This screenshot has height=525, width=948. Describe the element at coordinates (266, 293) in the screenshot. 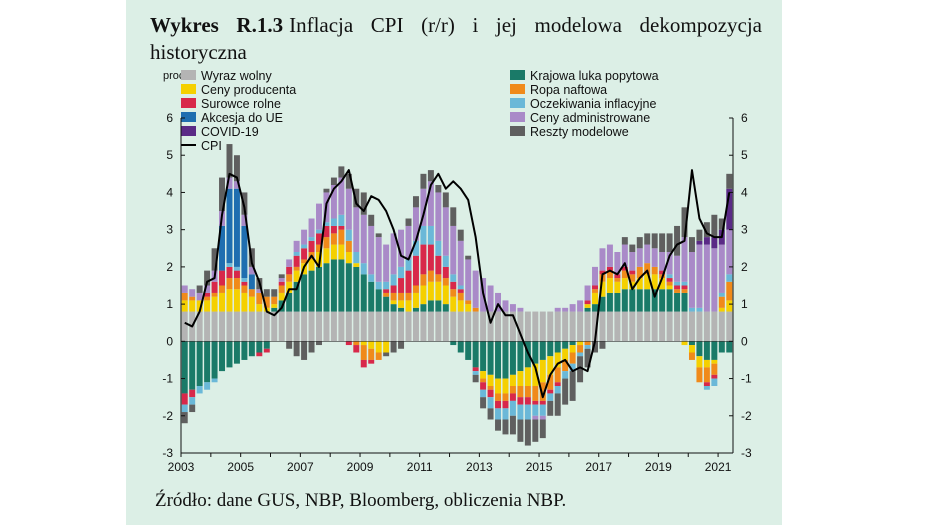

I see `bar-reszty-modelowe-2005Q4` at that location.